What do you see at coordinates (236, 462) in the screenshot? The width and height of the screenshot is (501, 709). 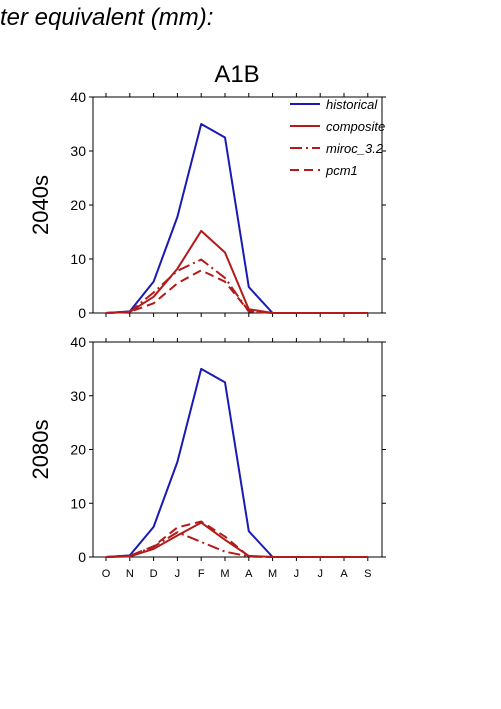 I see `series-line-historical` at bounding box center [236, 462].